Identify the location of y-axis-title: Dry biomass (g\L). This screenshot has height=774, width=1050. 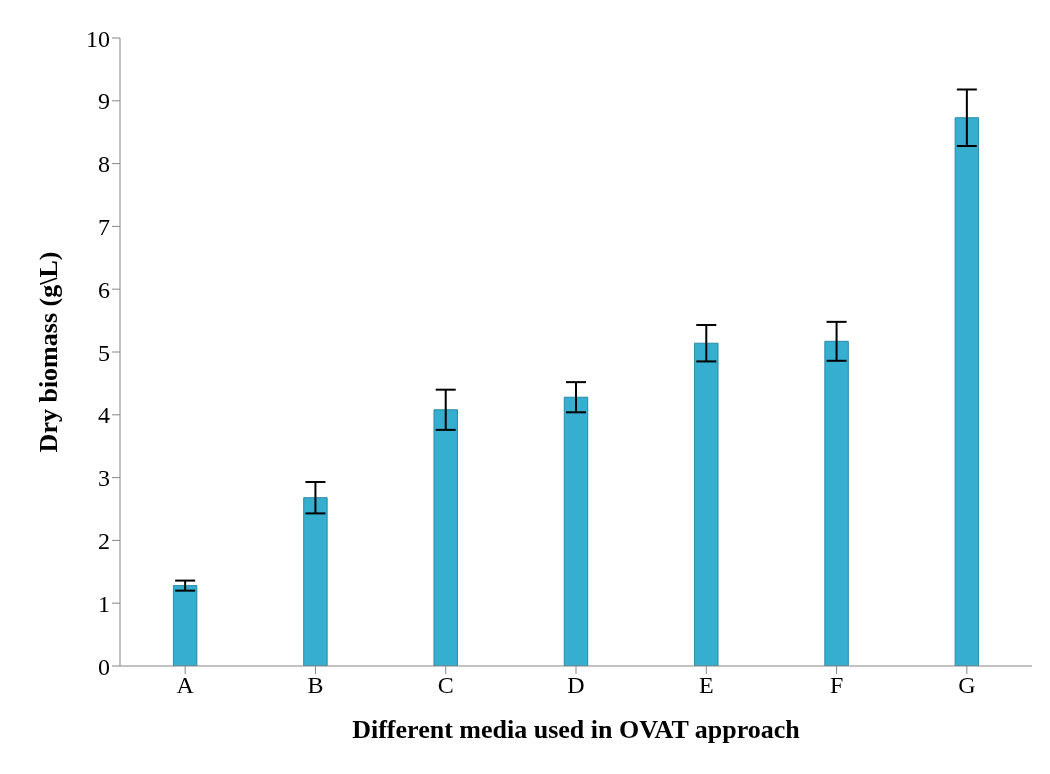
(49, 352).